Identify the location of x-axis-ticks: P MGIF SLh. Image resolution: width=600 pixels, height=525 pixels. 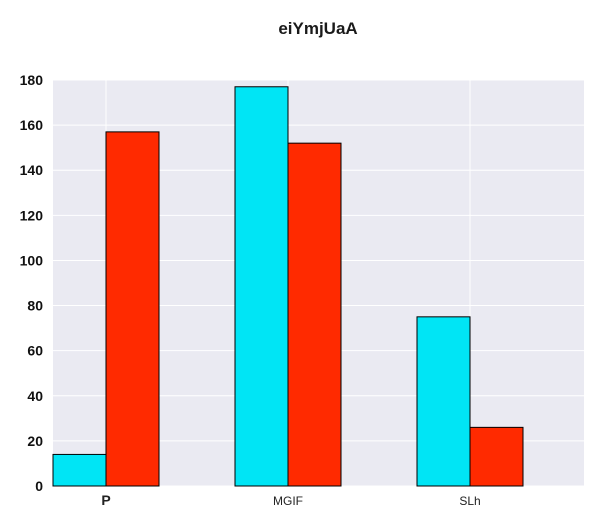
(290, 500).